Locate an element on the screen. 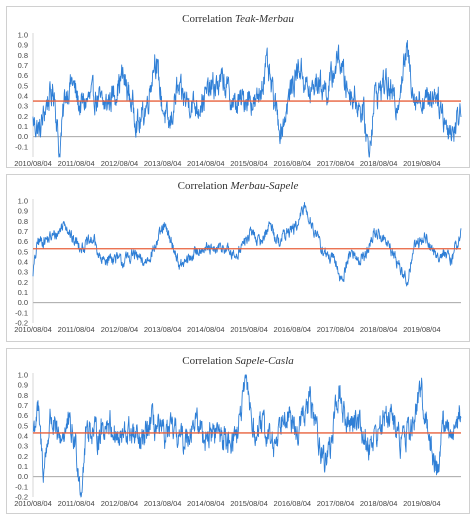  chart-title: Correlation Merbau-Sapele is located at coordinates (238, 186).